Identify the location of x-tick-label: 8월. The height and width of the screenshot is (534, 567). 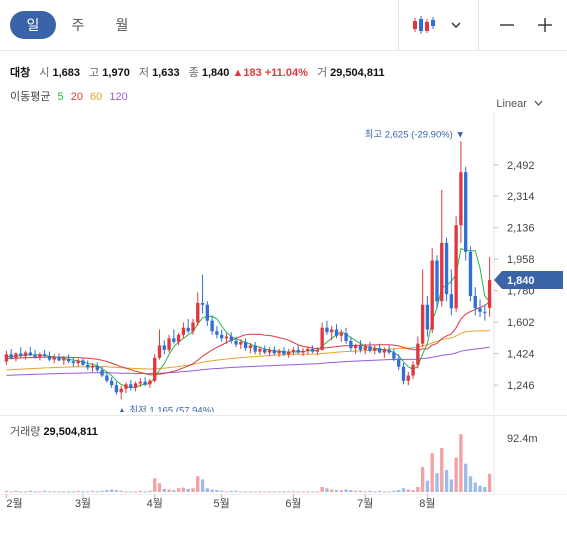
(427, 503).